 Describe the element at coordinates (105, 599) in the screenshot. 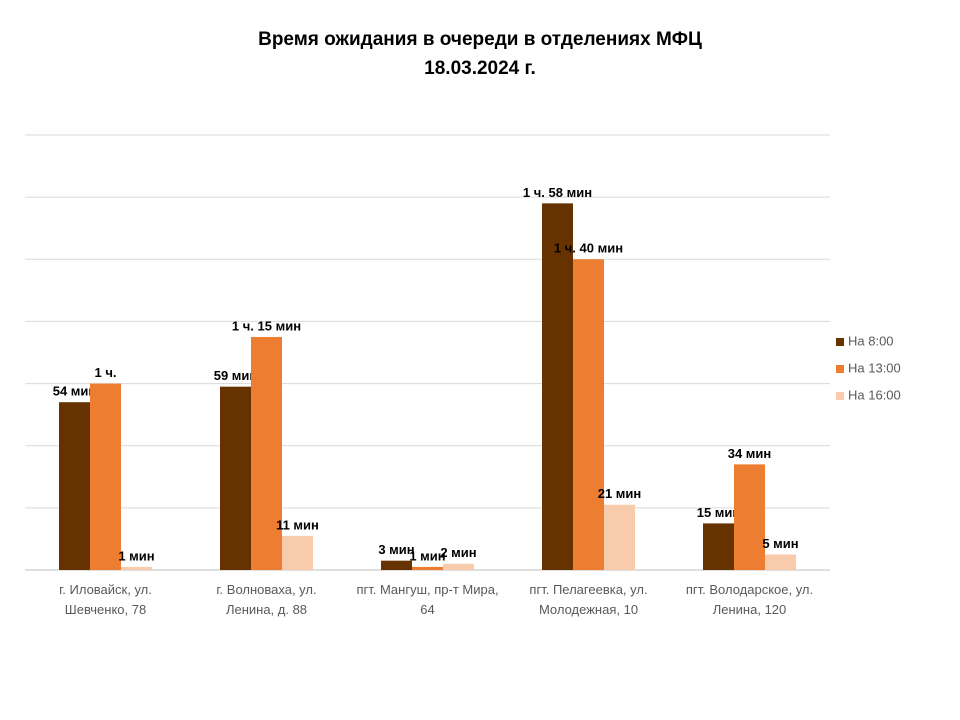

I see `x-tick-label: г. Иловайск, ул. Шевченко, 78` at that location.